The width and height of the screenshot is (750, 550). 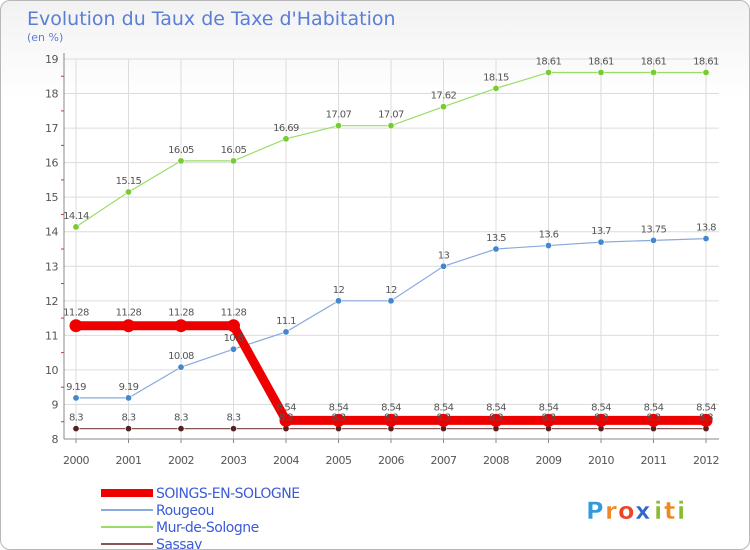 I want to click on x-tick-label: 2005, so click(x=339, y=460).